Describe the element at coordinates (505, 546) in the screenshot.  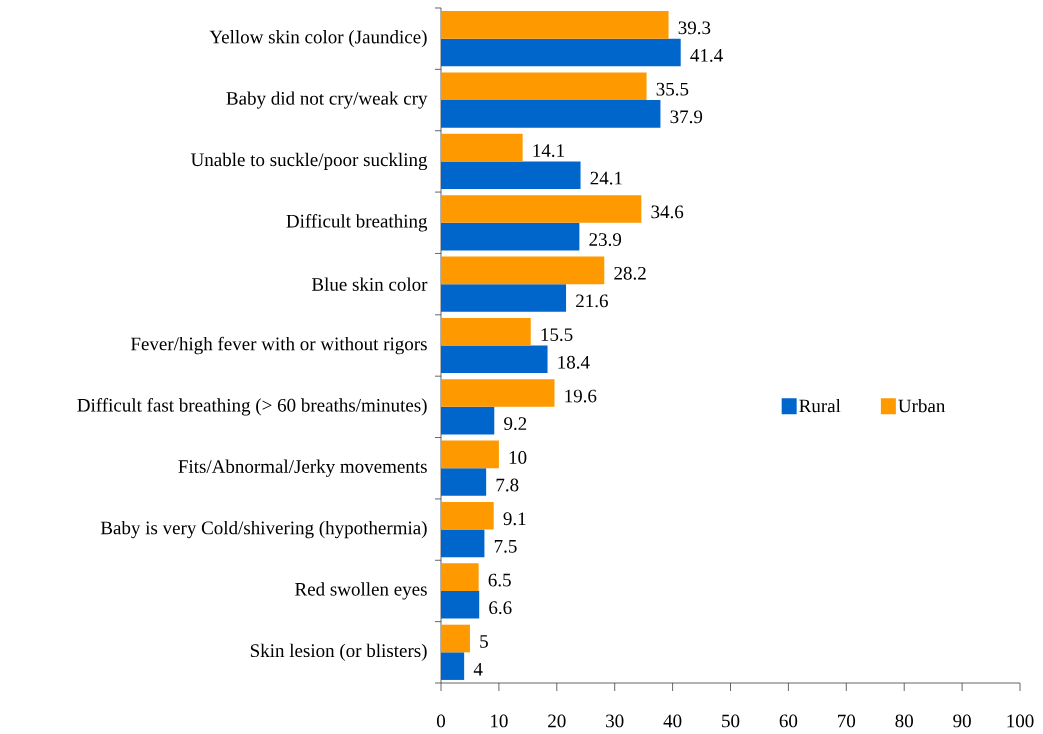
I see `data-label: 7.5` at that location.